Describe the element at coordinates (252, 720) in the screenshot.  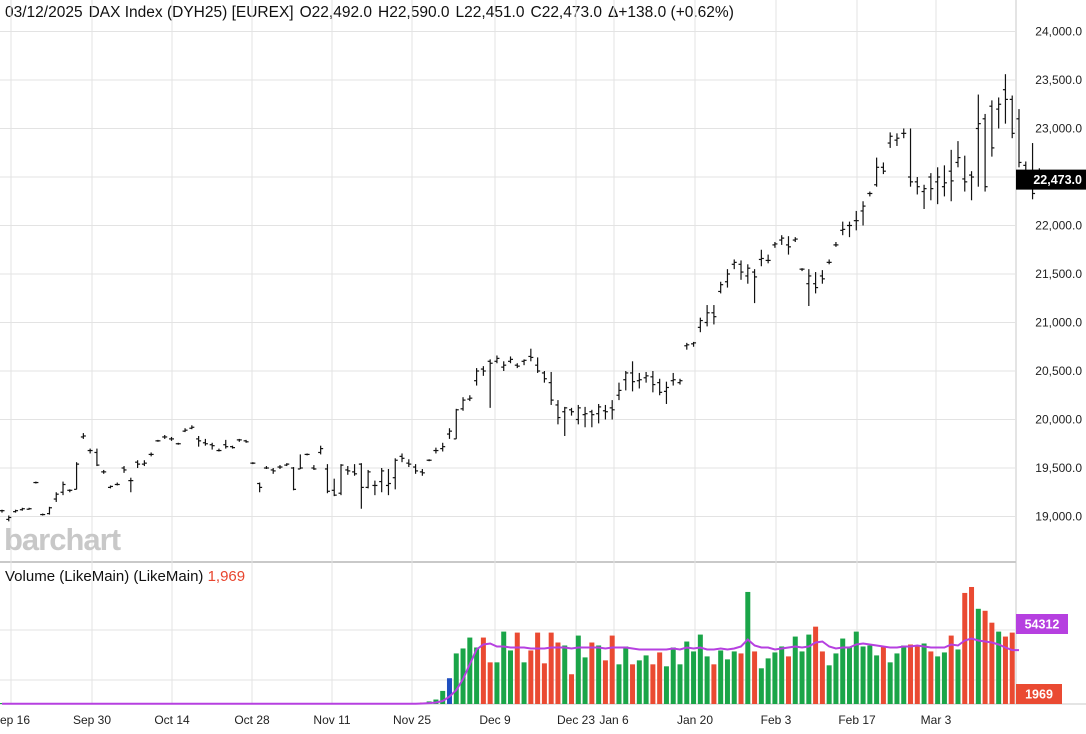
I see `x-tick-label: Oct 28` at that location.